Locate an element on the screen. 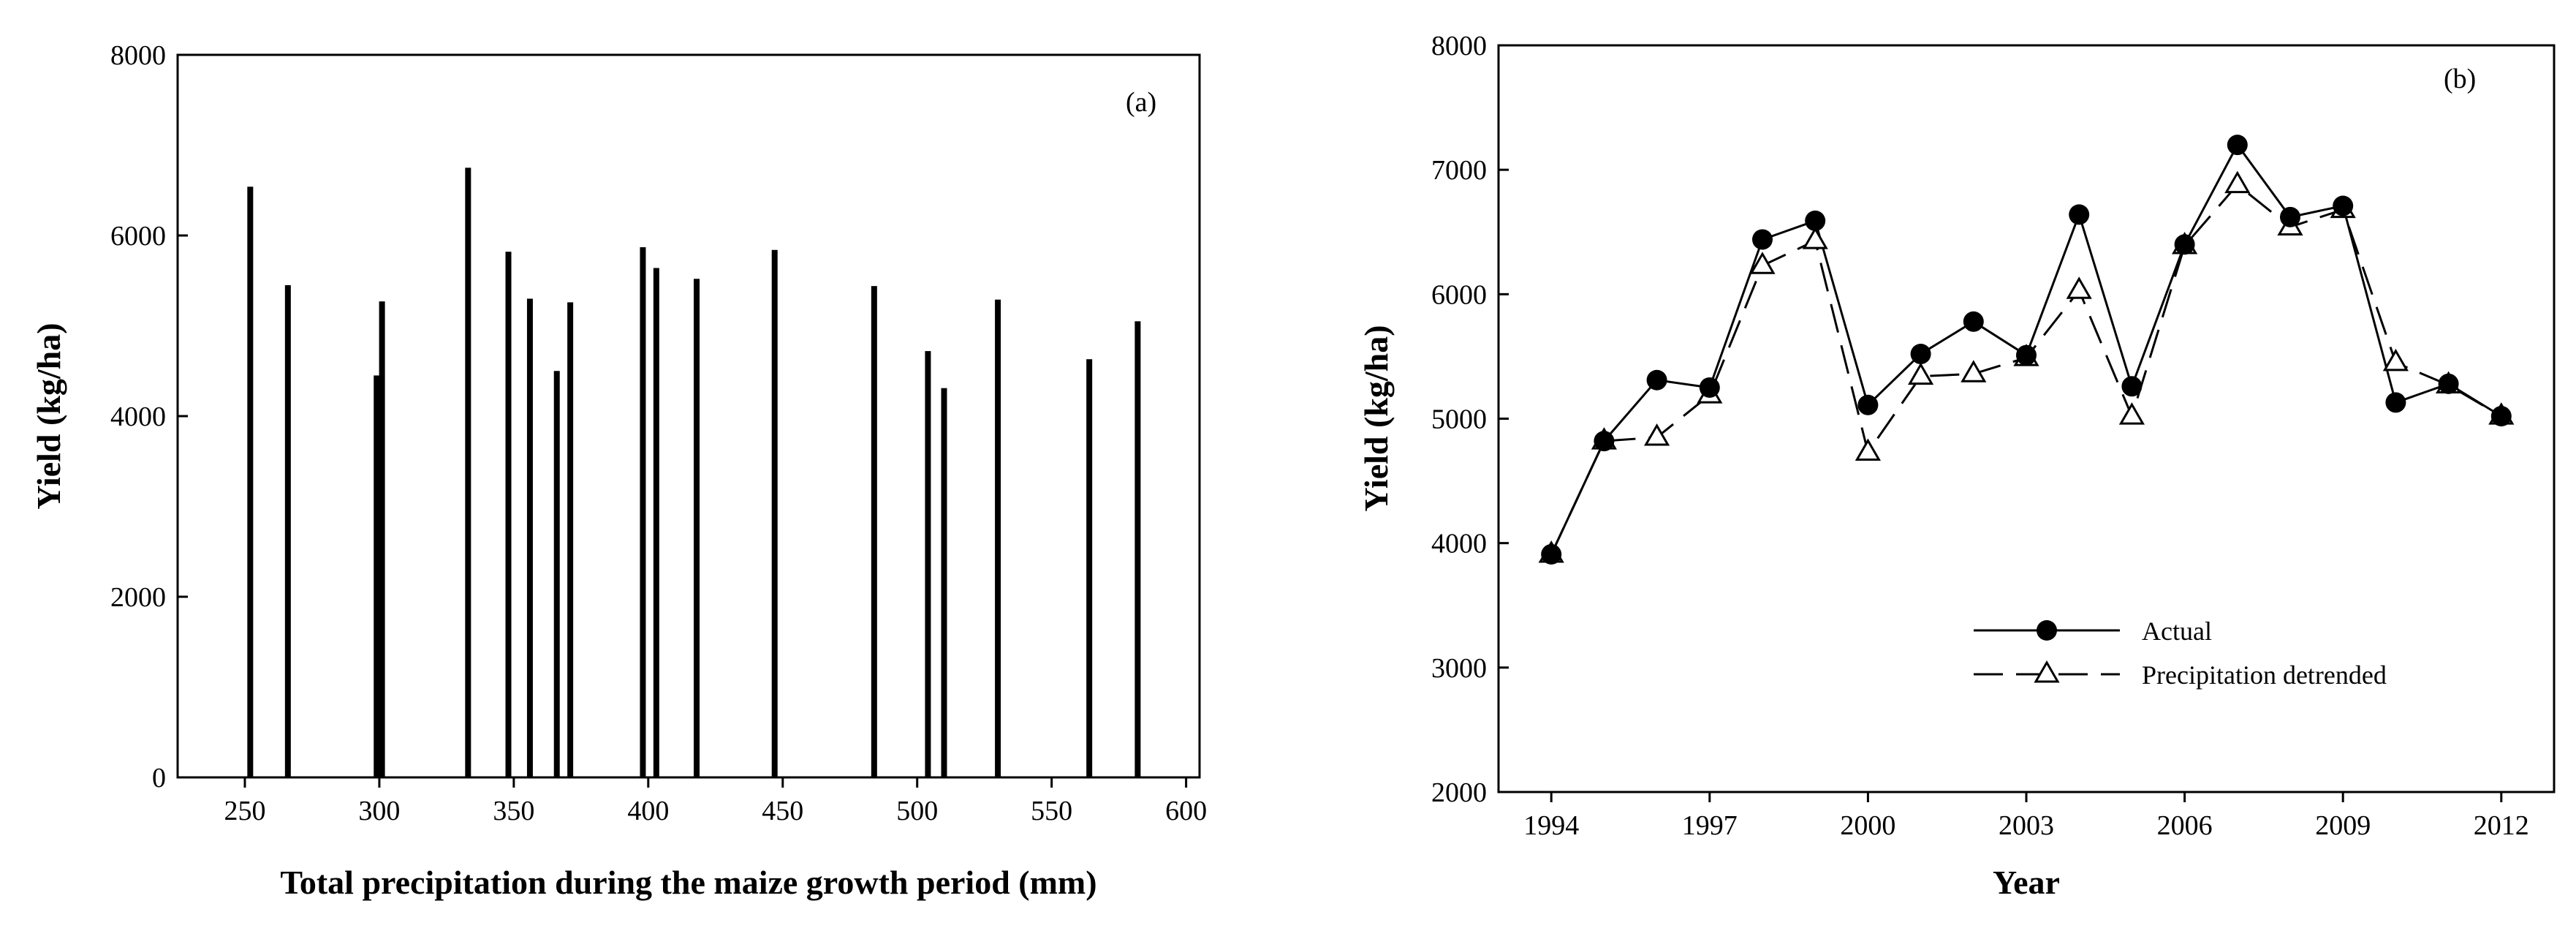 Image resolution: width=2576 pixels, height=939 pixels. chart-a-y-axis: 0 2000 4000 6000 8000 is located at coordinates (149, 416).